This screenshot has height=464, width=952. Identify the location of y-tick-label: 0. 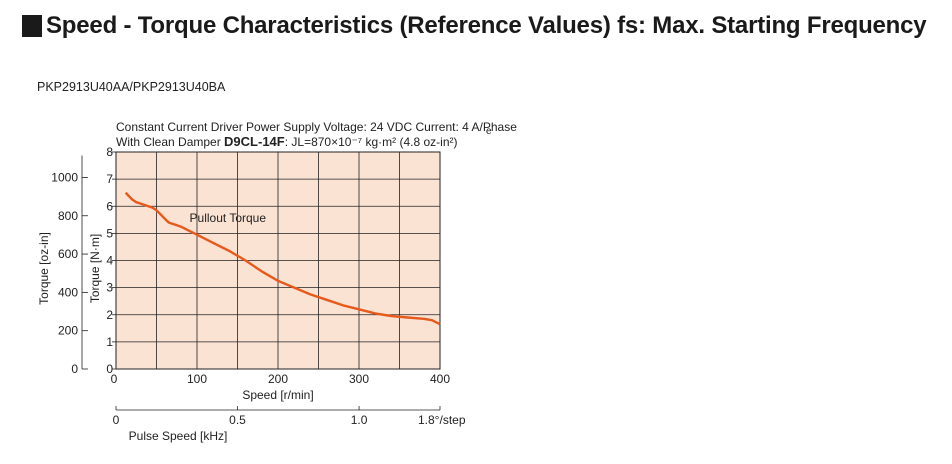
(109, 369).